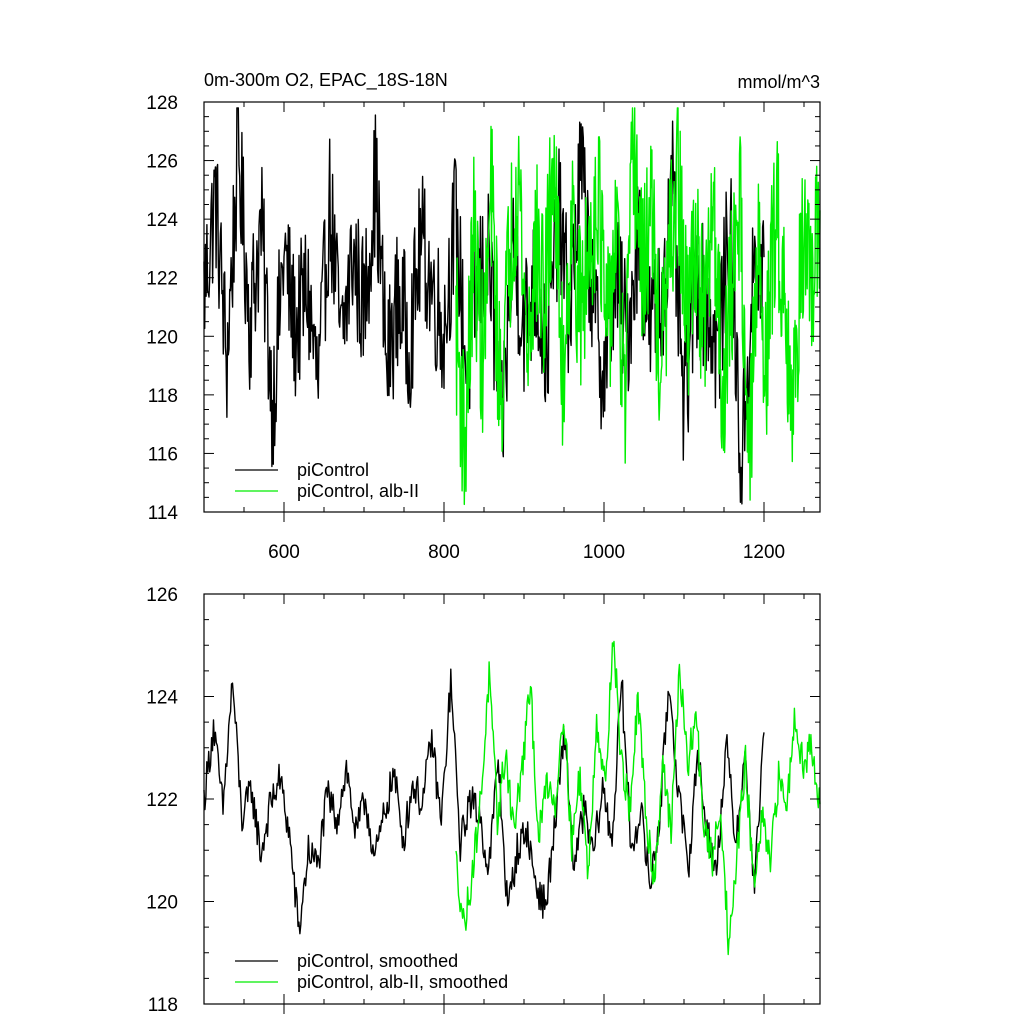  Describe the element at coordinates (163, 454) in the screenshot. I see `y-tick-label: 116` at that location.